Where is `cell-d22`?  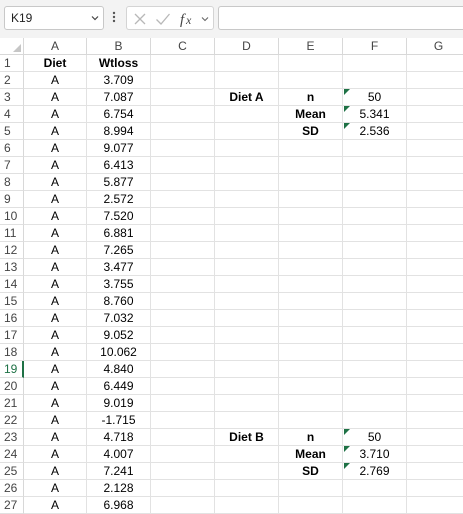
cell-d22 is located at coordinates (247, 420).